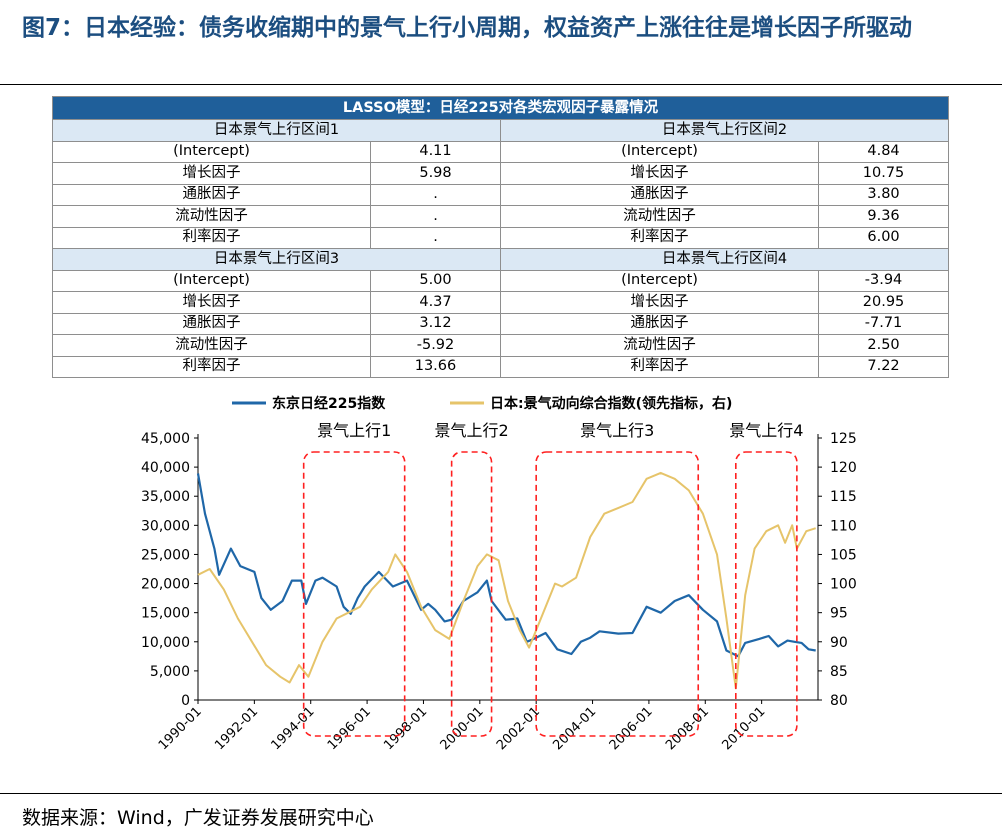 The height and width of the screenshot is (837, 1002). Describe the element at coordinates (724, 130) in the screenshot. I see `section-label: 日本景气上行区间2` at that location.